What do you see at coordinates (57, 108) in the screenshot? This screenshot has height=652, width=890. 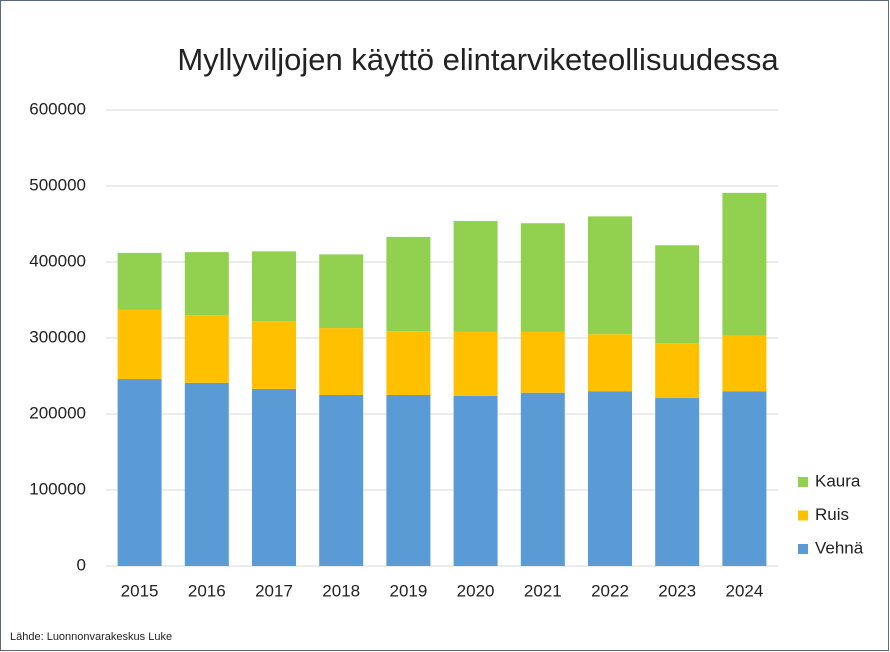 I see `y-tick-label: 600000` at bounding box center [57, 108].